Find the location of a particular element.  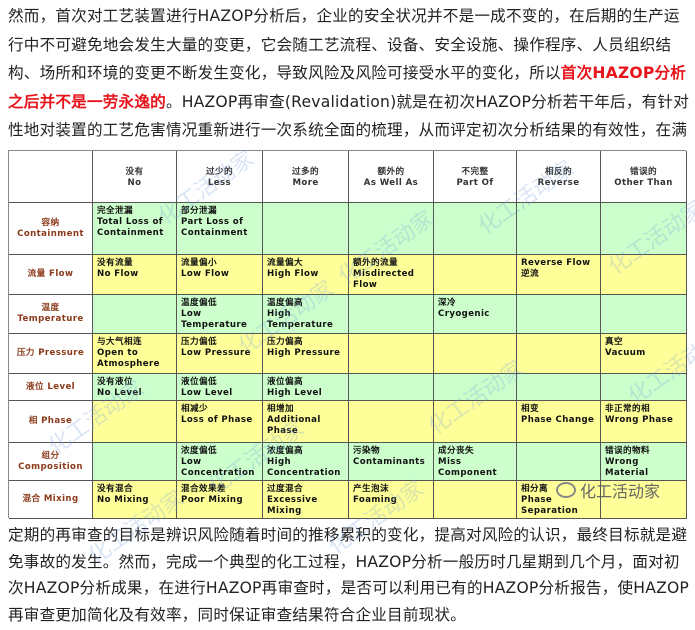

column-header: 相反的 Reverse is located at coordinates (559, 177).